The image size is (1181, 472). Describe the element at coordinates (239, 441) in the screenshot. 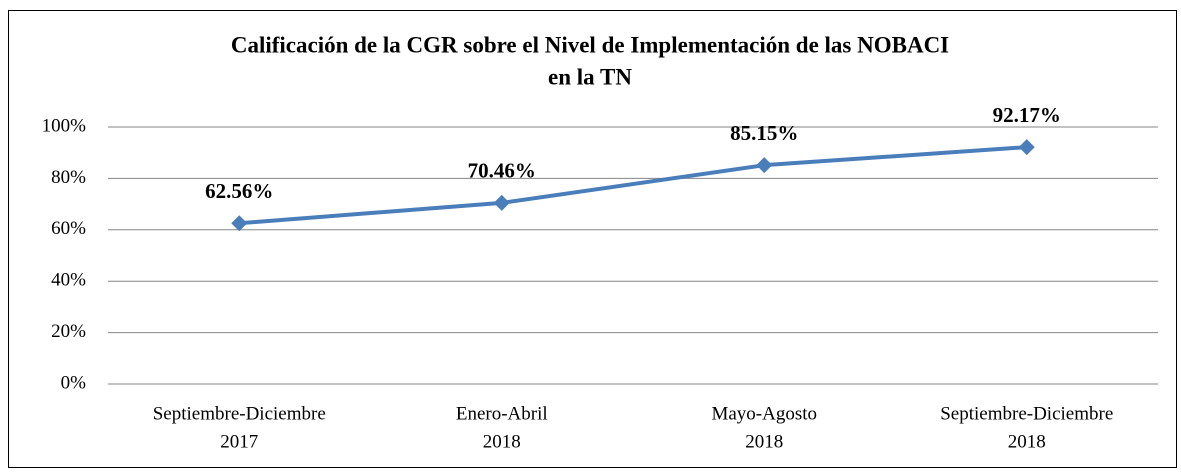

I see `x-tick-label: 2017` at that location.